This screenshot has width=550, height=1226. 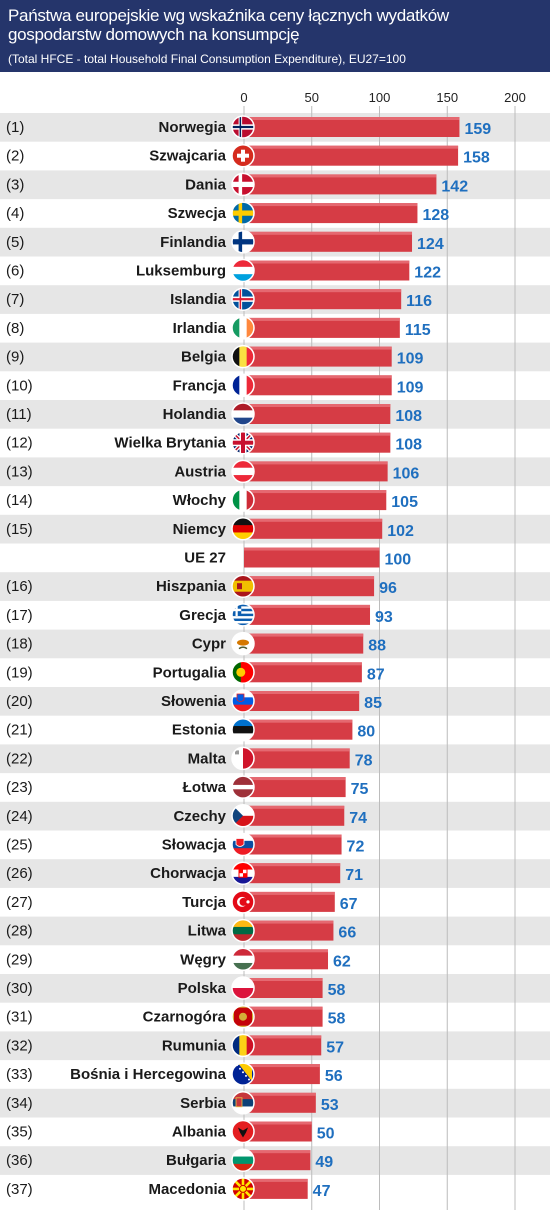 What do you see at coordinates (19, 931) in the screenshot?
I see `rank-label: (28)` at bounding box center [19, 931].